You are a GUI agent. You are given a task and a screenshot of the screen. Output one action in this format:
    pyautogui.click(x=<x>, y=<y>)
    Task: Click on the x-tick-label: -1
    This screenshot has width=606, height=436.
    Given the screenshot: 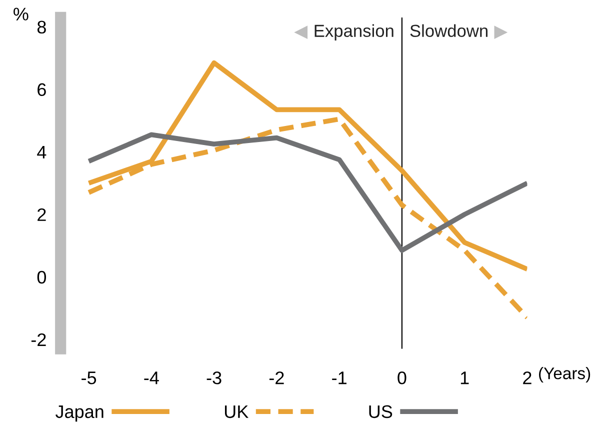 What is the action you would take?
    pyautogui.click(x=339, y=378)
    